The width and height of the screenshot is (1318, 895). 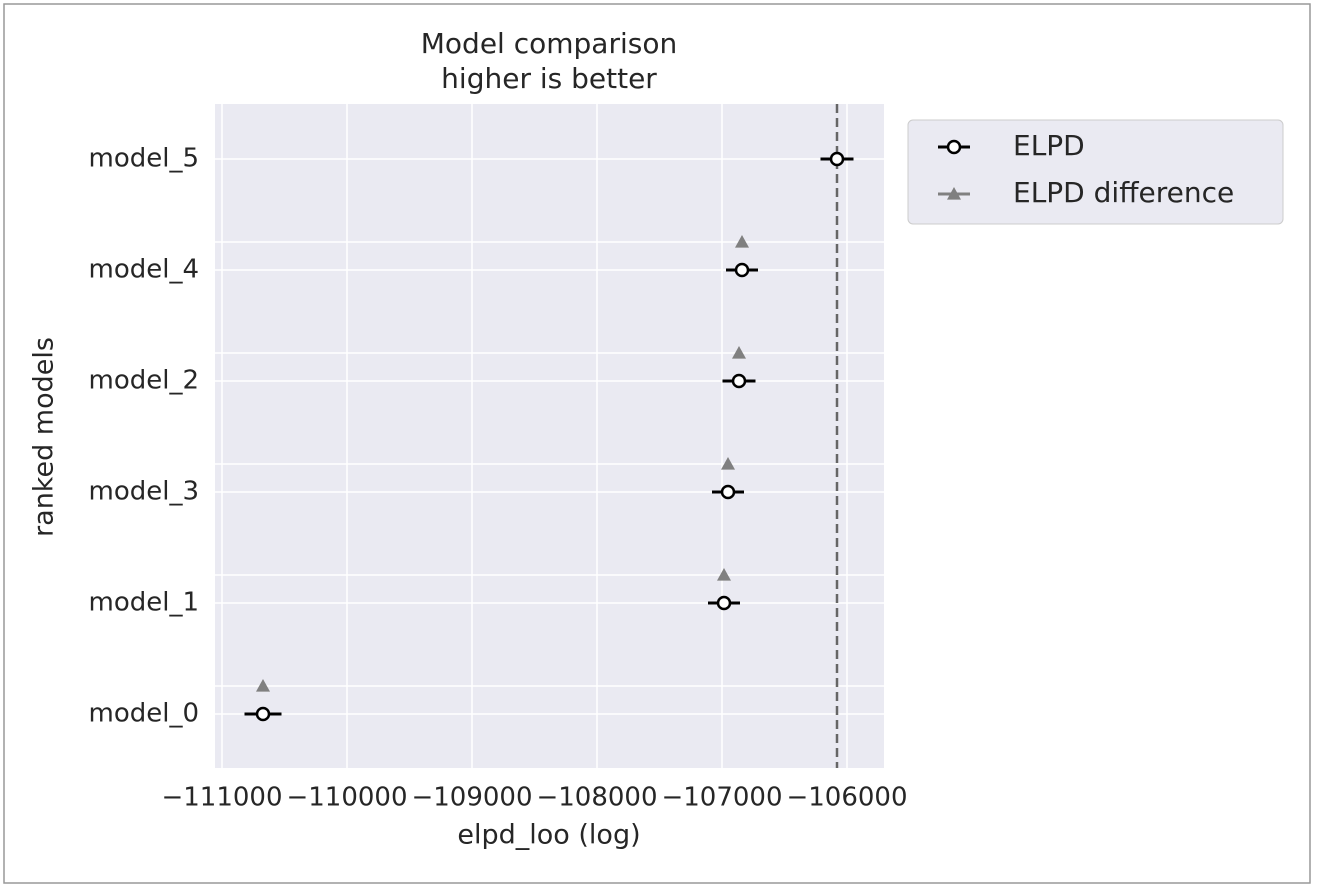 What do you see at coordinates (548, 835) in the screenshot?
I see `x-axis-label: elpd_loo (log)` at bounding box center [548, 835].